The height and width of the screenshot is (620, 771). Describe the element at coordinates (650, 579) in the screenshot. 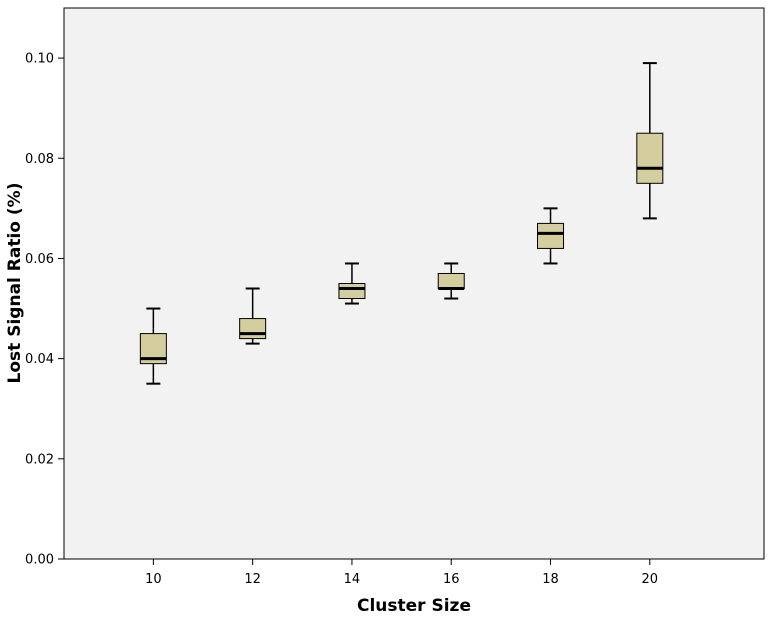

I see `x-tick-label: 20` at that location.